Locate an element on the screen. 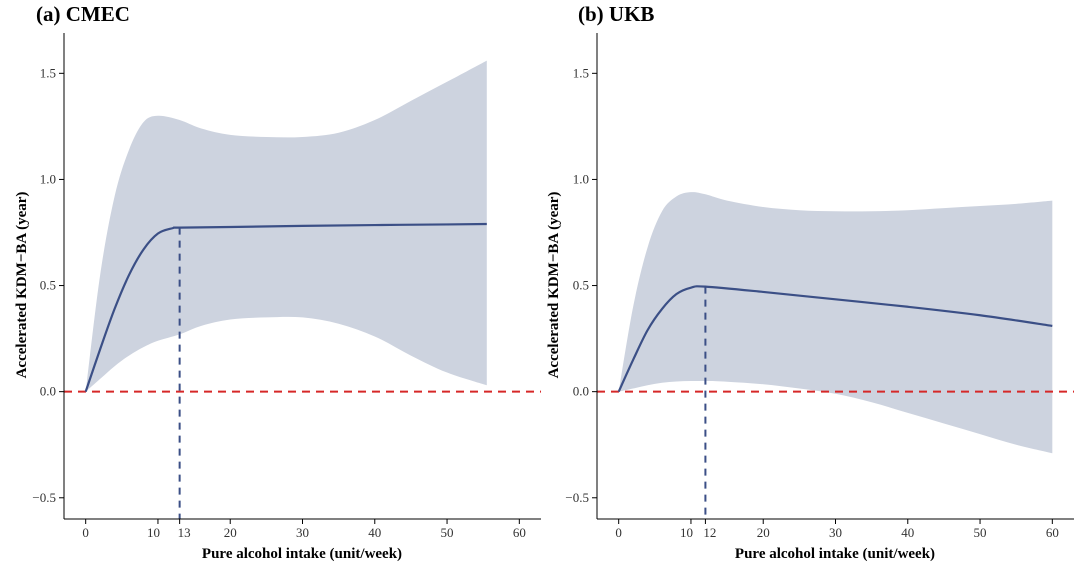  panel-b-y-tick-label: 0.5 is located at coordinates (581, 285).